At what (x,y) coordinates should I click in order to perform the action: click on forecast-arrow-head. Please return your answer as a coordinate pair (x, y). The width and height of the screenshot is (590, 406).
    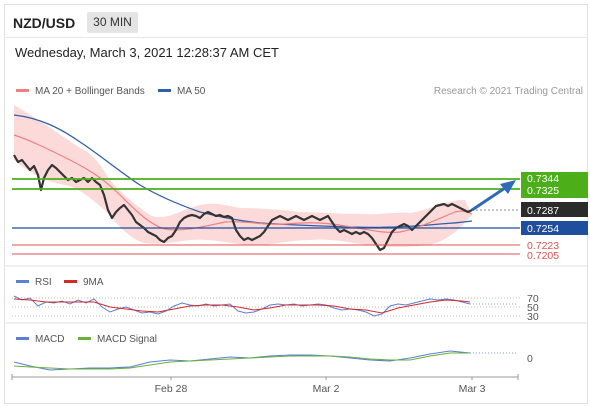
    Looking at the image, I should click on (508, 187).